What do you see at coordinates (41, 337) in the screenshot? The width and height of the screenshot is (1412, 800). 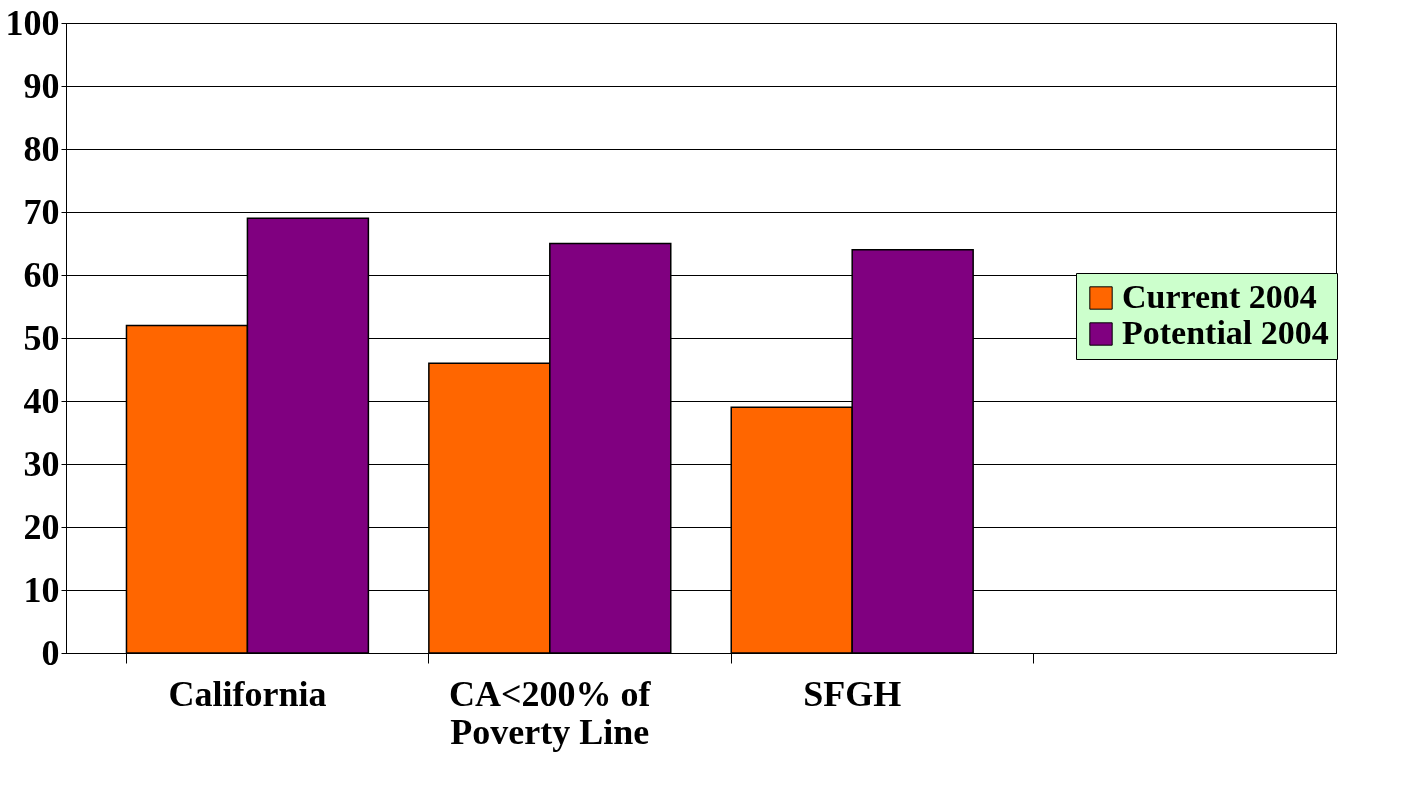 I see `y-tick-label: 50` at bounding box center [41, 337].